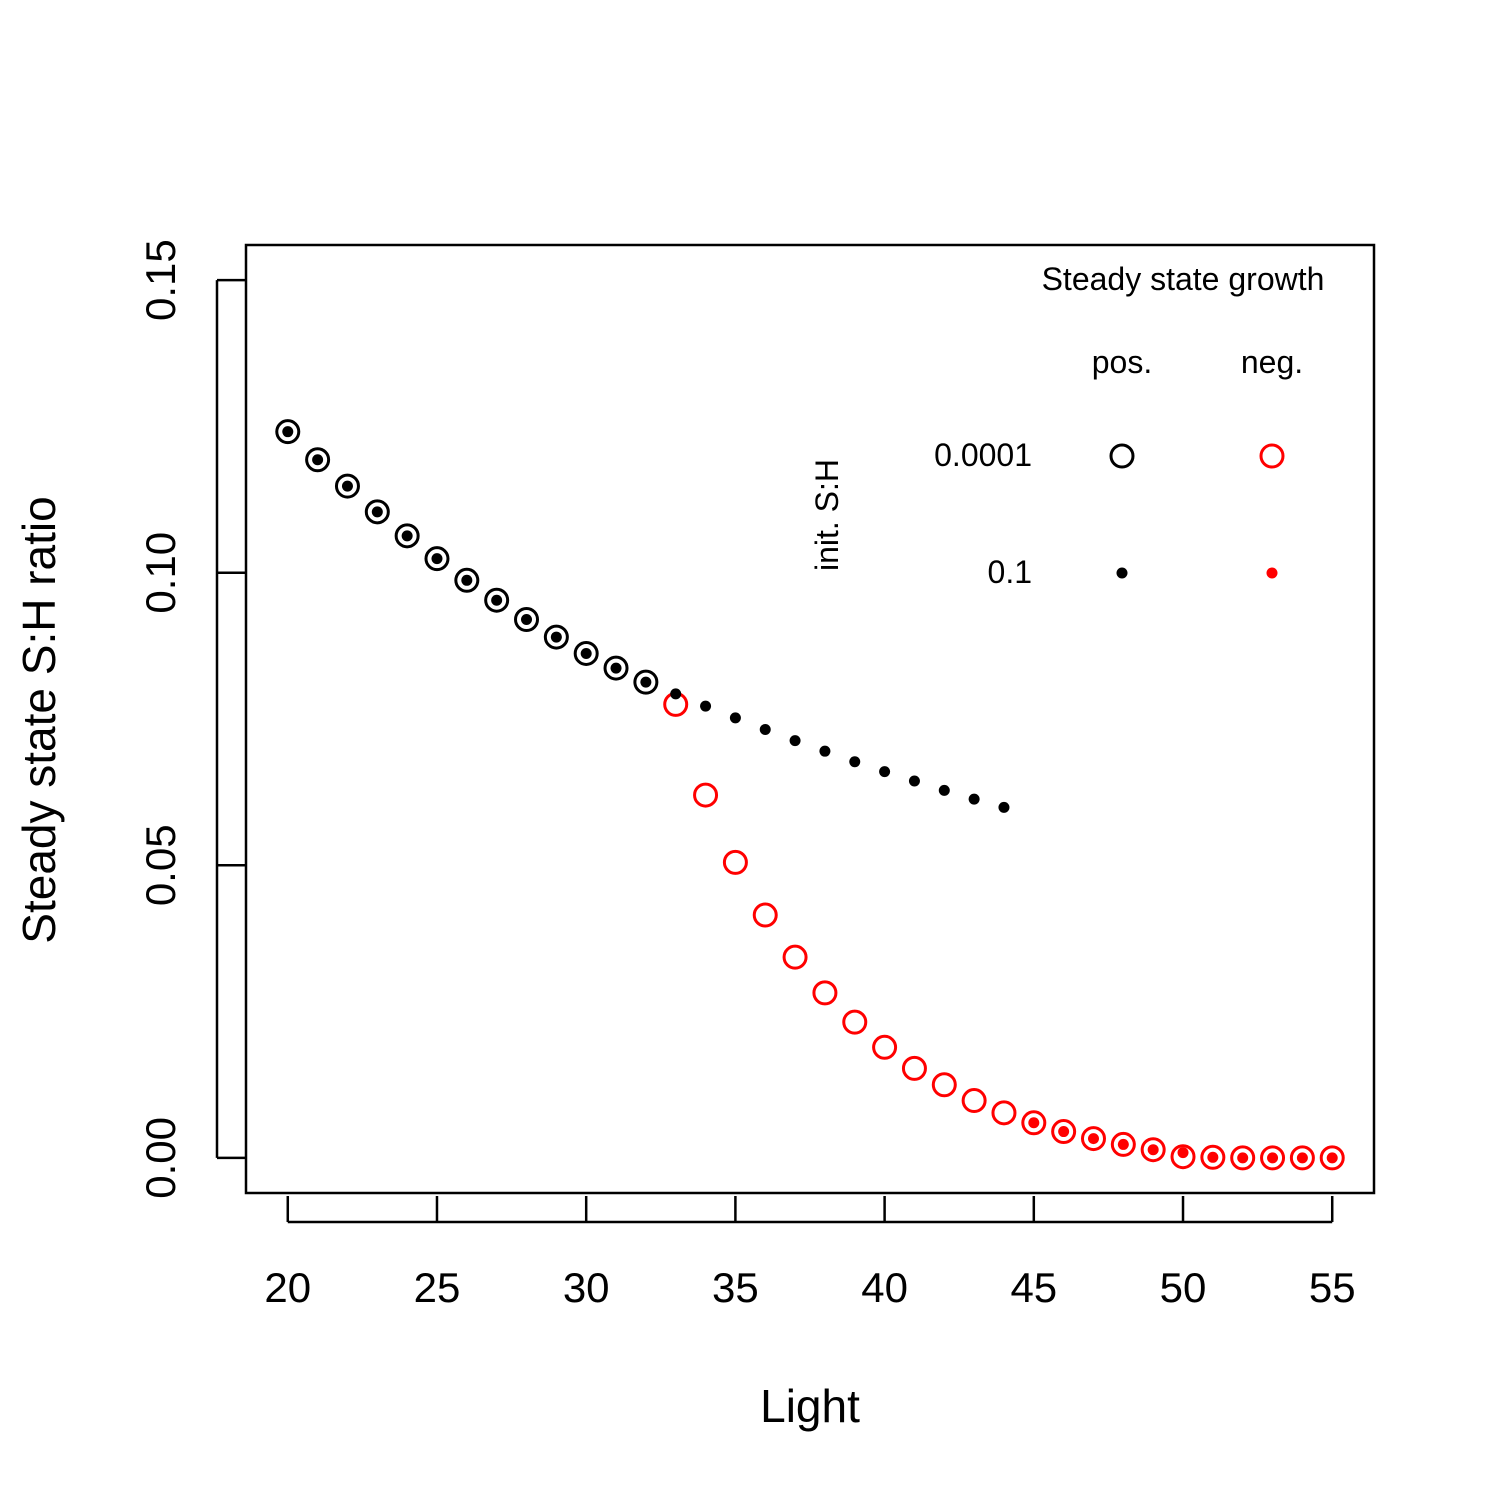 This screenshot has height=1500, width=1500. Describe the element at coordinates (160, 573) in the screenshot. I see `y-tick-label: 0.10` at that location.